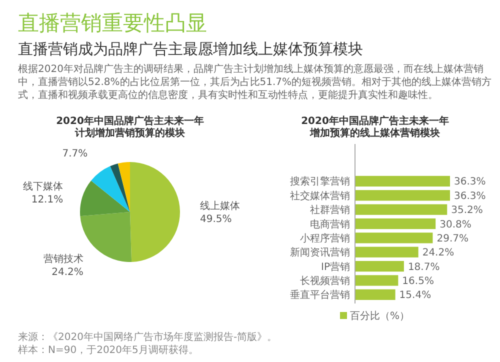  What do you see at coordinates (325, 280) in the screenshot?
I see `y-tick-label: 长视频营销` at bounding box center [325, 280].